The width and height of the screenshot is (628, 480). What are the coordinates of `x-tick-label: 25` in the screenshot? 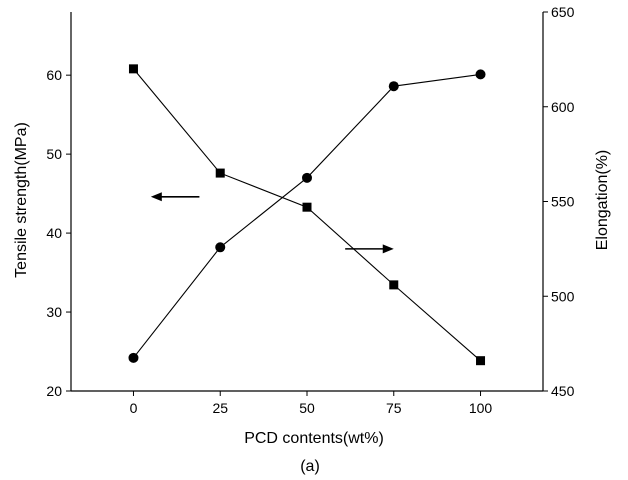 It's located at (220, 408).